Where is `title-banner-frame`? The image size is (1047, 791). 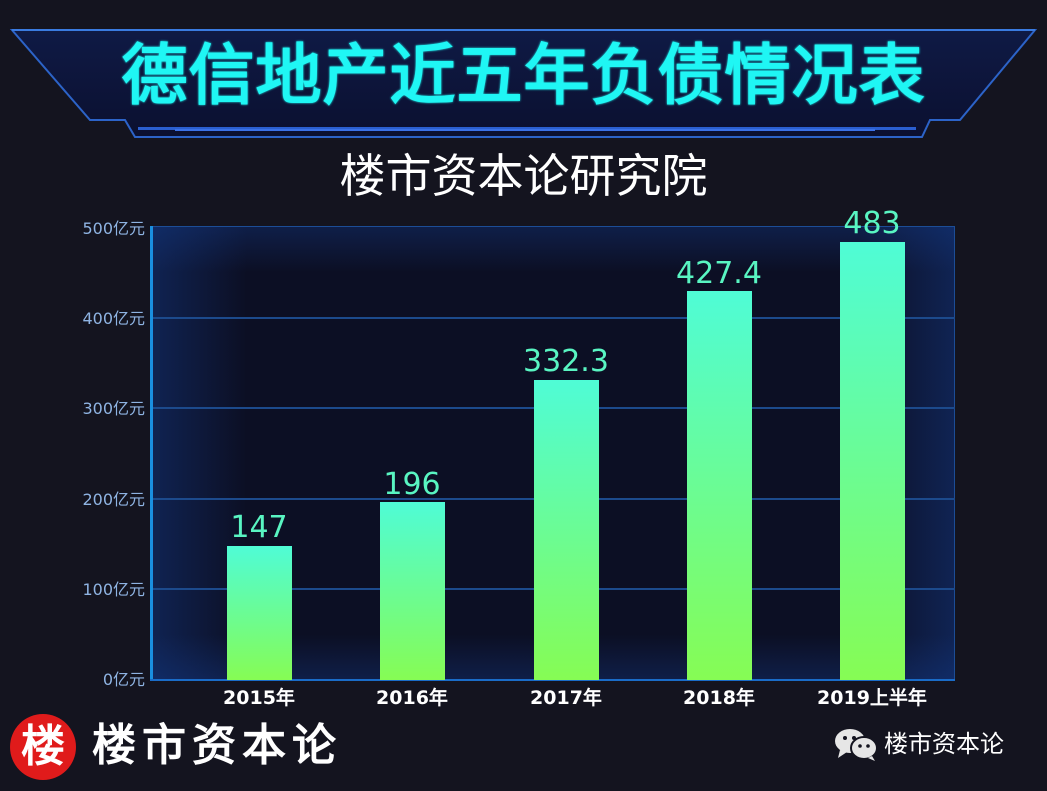
title-banner-frame is located at coordinates (523, 83).